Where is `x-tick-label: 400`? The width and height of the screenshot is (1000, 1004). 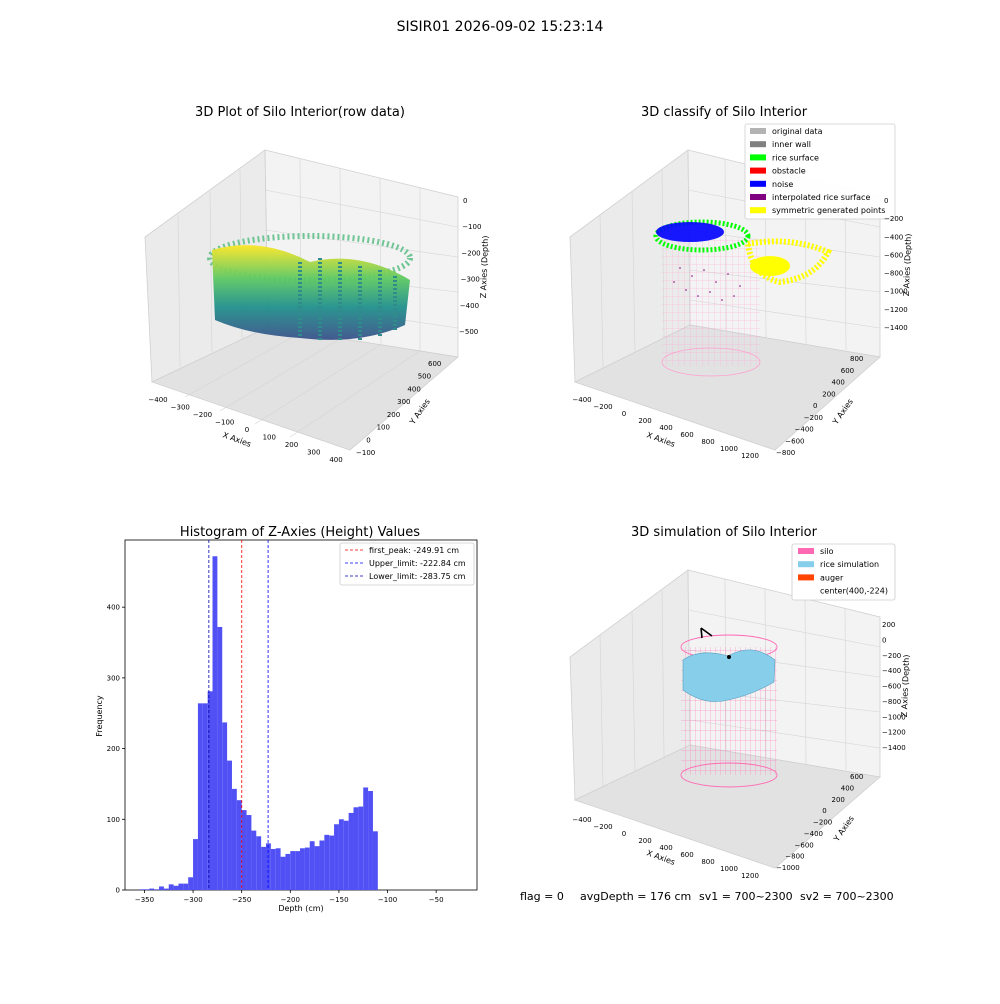 x-tick-label: 400 is located at coordinates (665, 848).